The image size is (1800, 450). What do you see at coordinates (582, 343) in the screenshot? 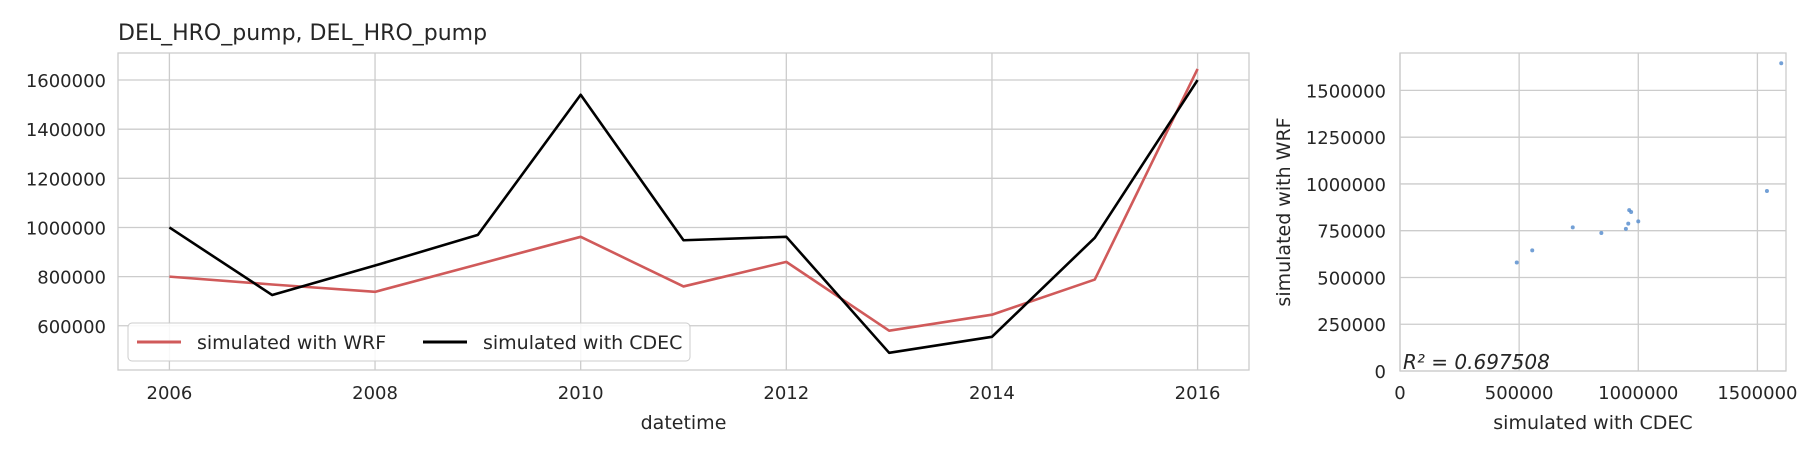
I see `legend-label-cdec: simulated with CDEC` at bounding box center [582, 343].